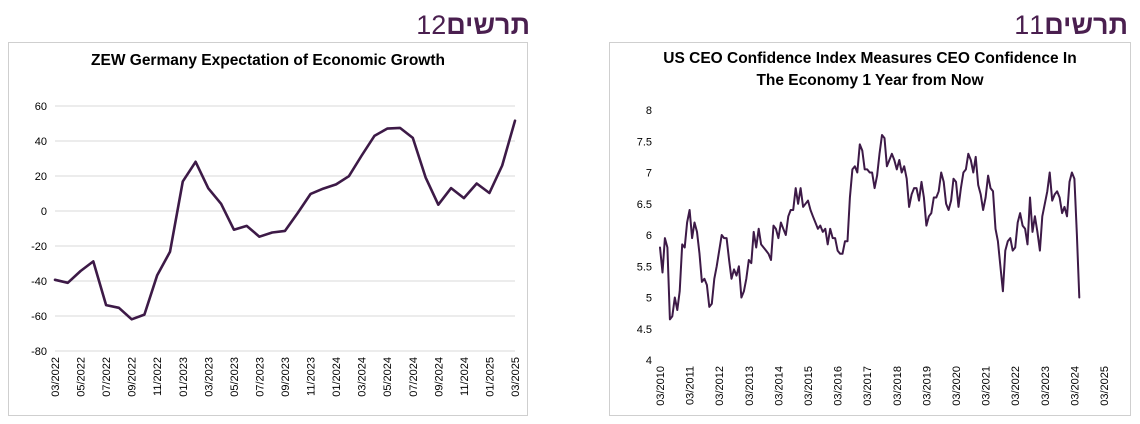  I want to click on y-tick-label: -20, so click(39, 247).